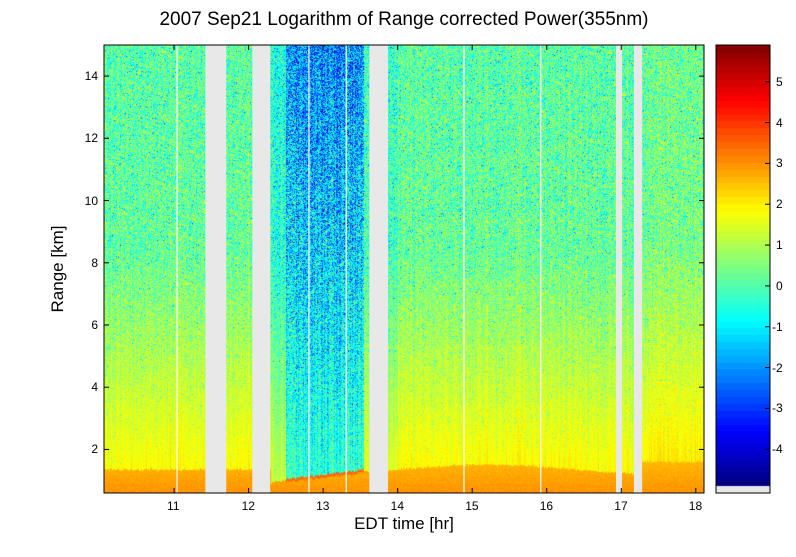 This screenshot has width=796, height=557. Describe the element at coordinates (323, 506) in the screenshot. I see `x-tick-label: 13` at that location.